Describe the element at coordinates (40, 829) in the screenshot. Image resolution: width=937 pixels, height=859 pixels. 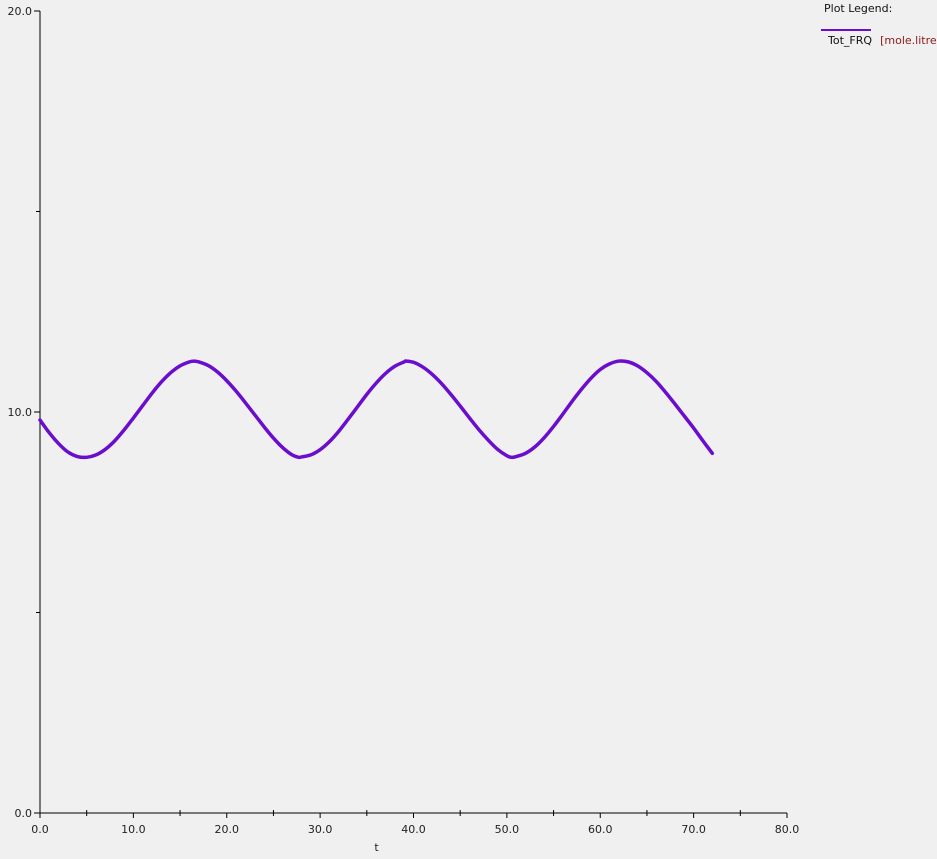
I see `x-tick-label: 0.0` at that location.